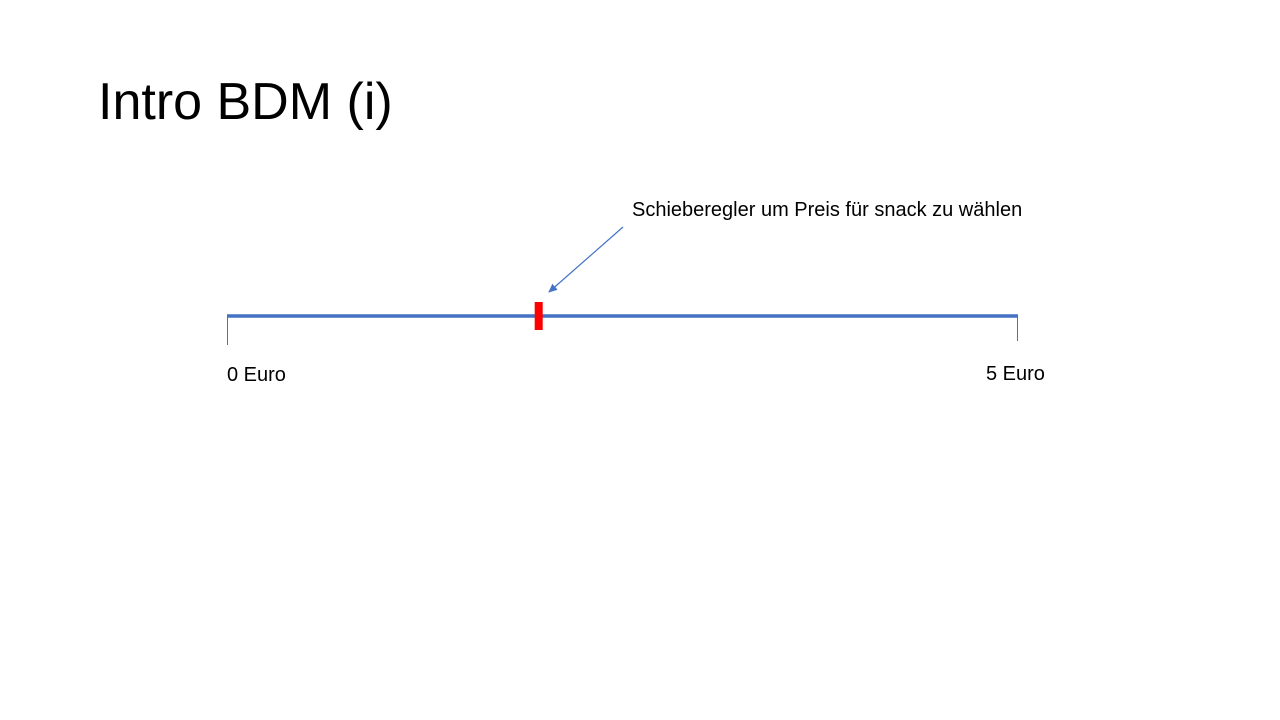  Describe the element at coordinates (256, 375) in the screenshot. I see `slider-min-label: 0 Euro` at that location.